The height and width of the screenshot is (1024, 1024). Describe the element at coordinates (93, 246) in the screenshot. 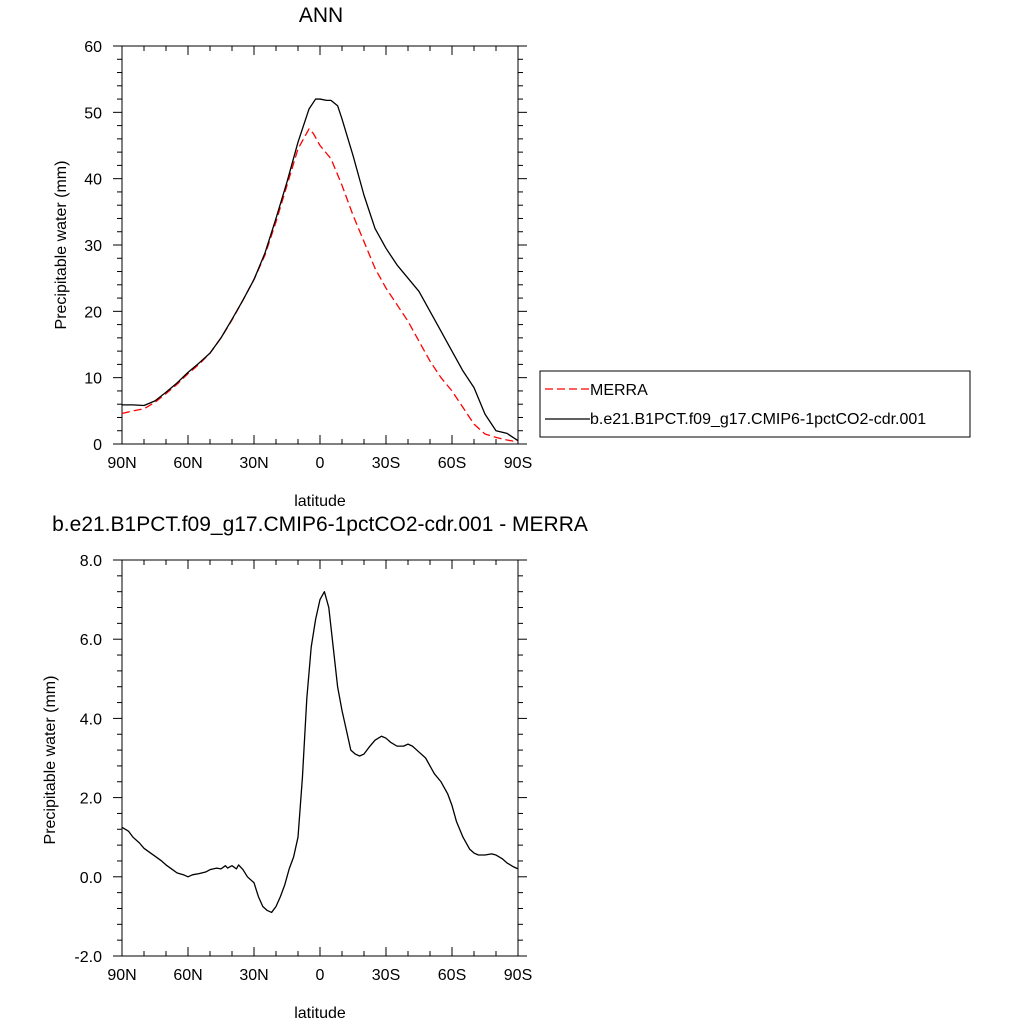

I see `top-y-tick-label: 30` at that location.